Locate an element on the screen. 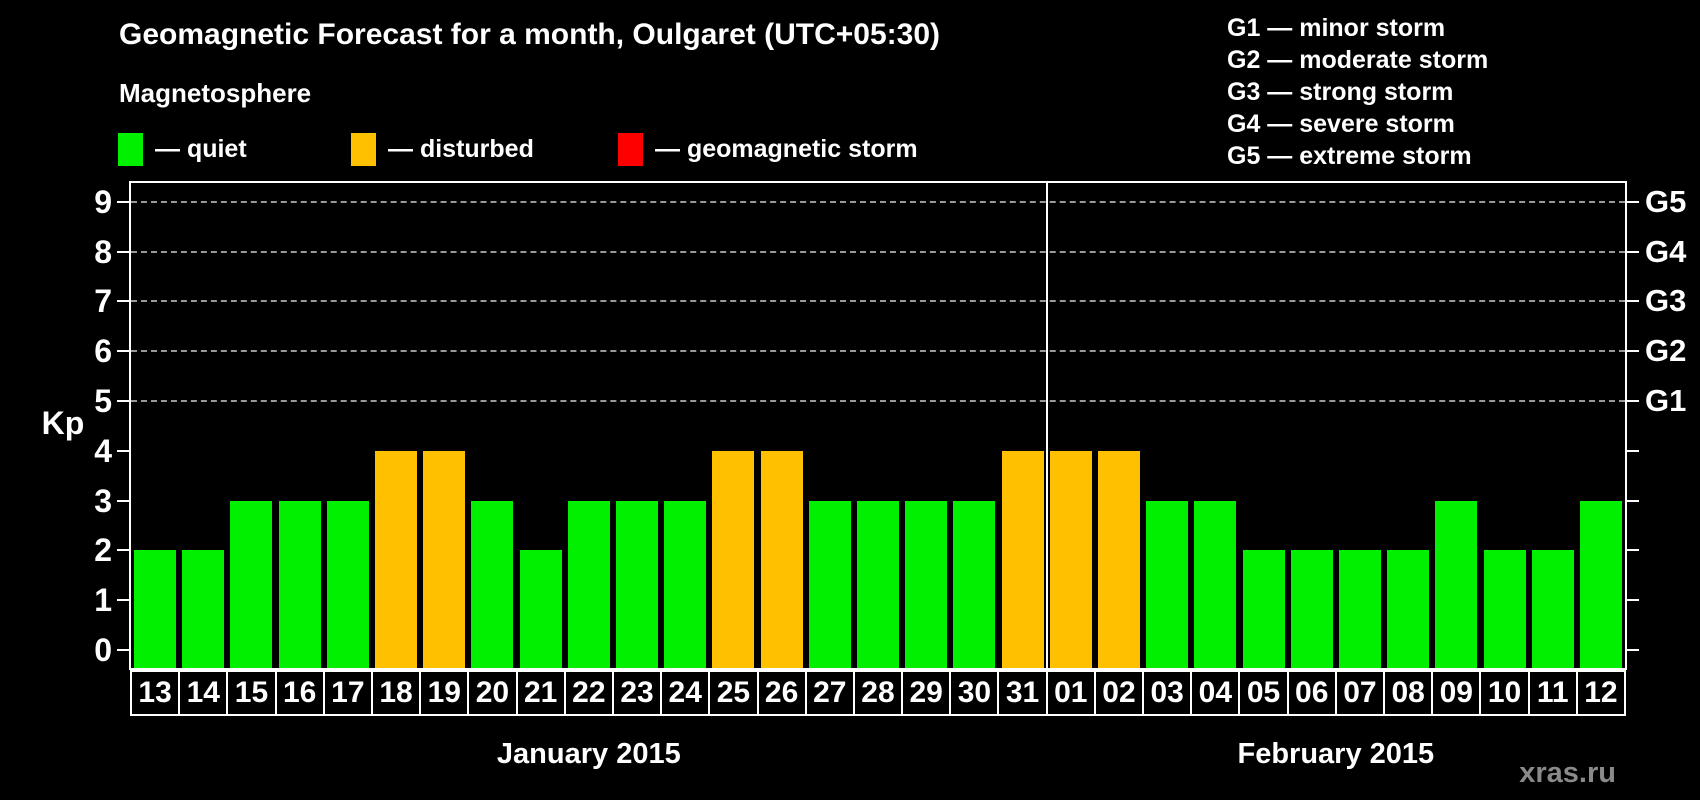 Image resolution: width=1700 pixels, height=800 pixels. grid-line-kp8 is located at coordinates (878, 251).